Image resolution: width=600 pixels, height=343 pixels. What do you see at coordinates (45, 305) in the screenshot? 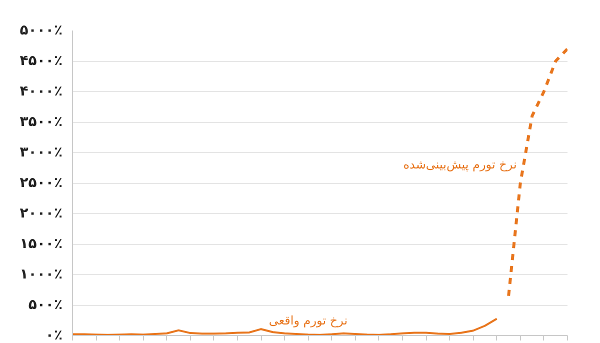
I see `y-tick-label: ۵۰۰٪` at bounding box center [45, 305].